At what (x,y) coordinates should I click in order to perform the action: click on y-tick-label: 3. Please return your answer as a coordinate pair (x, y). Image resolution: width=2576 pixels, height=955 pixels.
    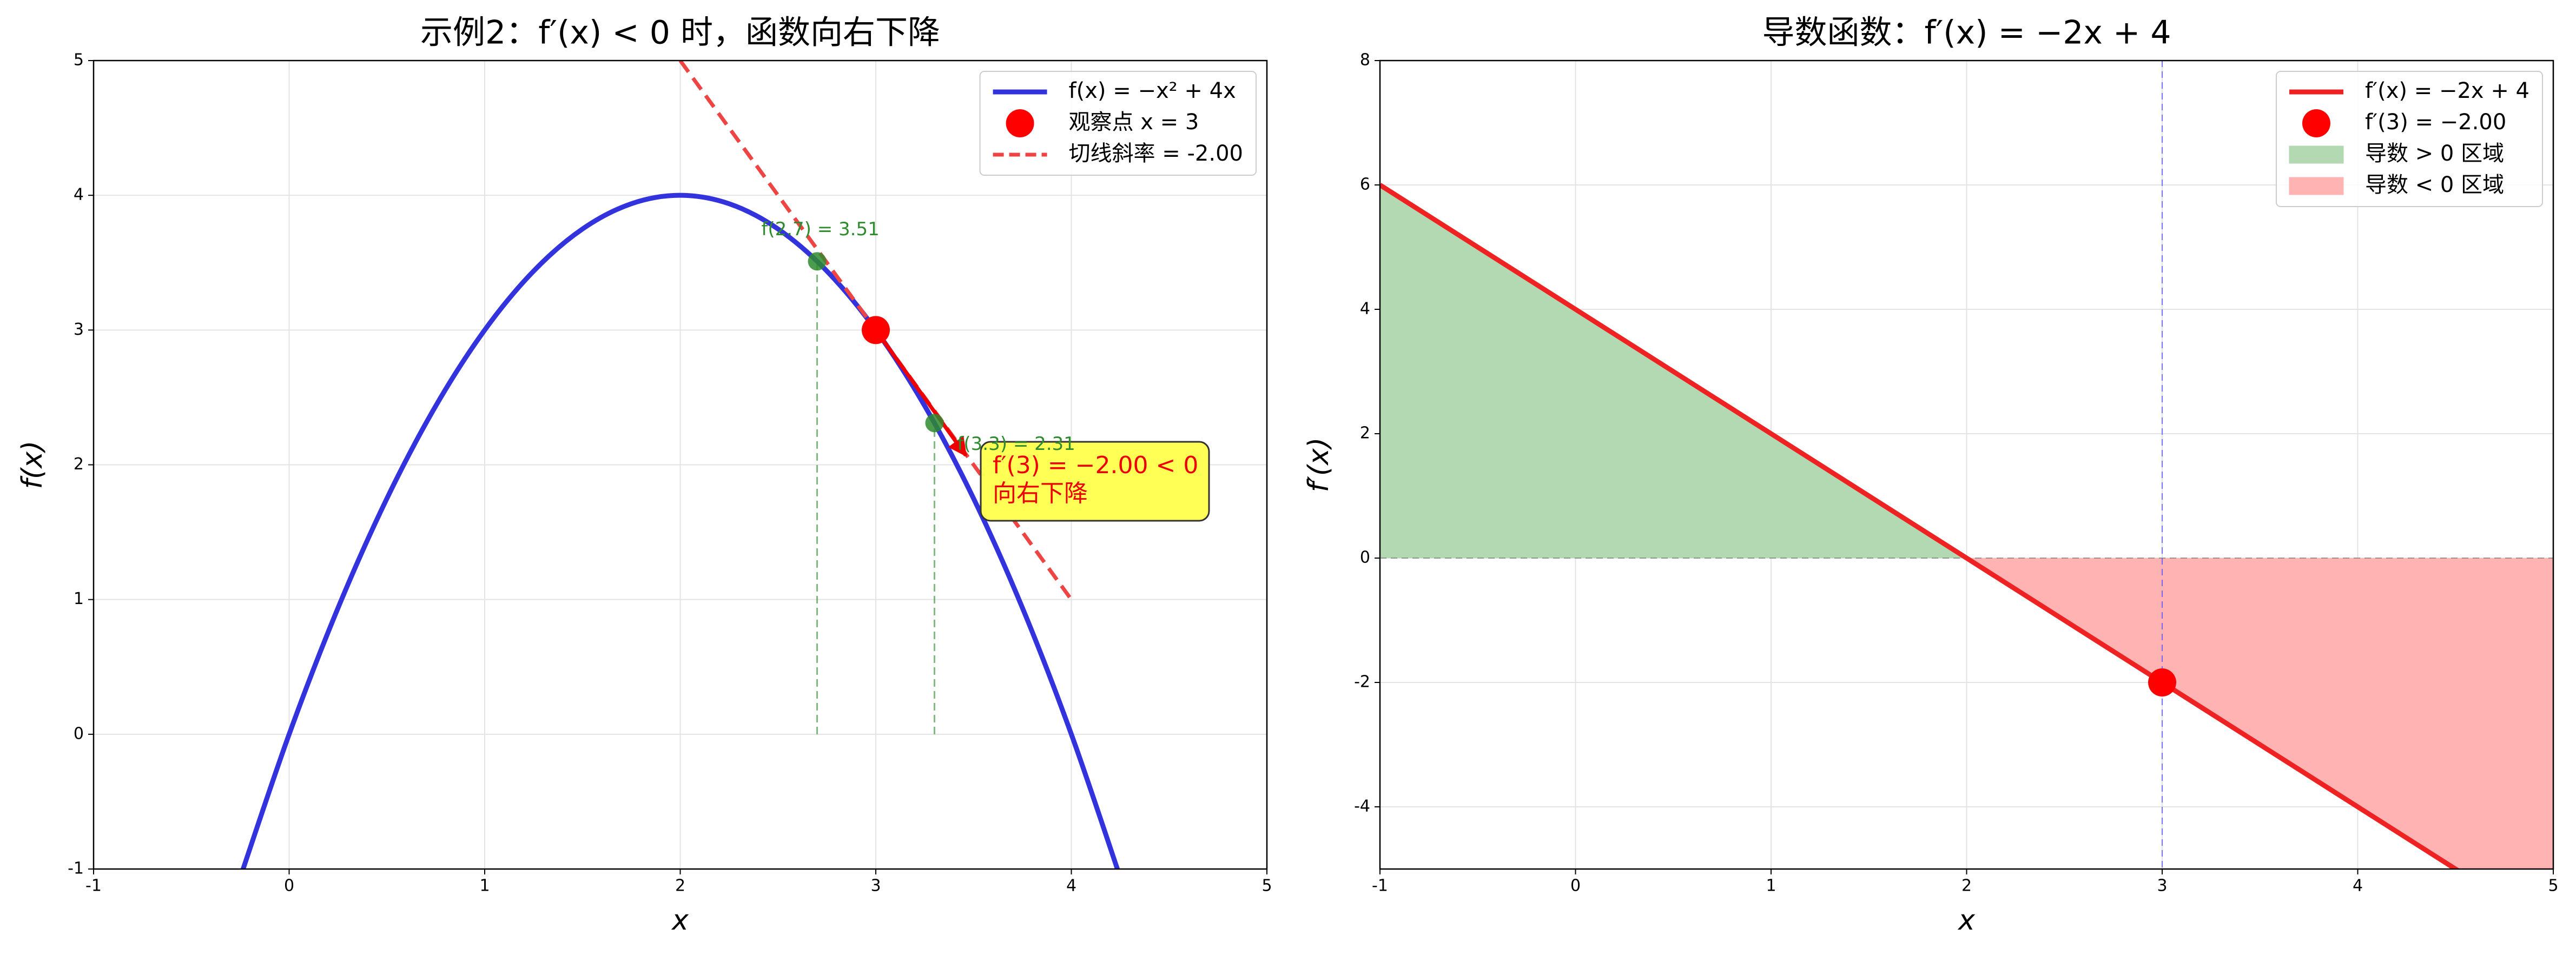
    Looking at the image, I should click on (79, 329).